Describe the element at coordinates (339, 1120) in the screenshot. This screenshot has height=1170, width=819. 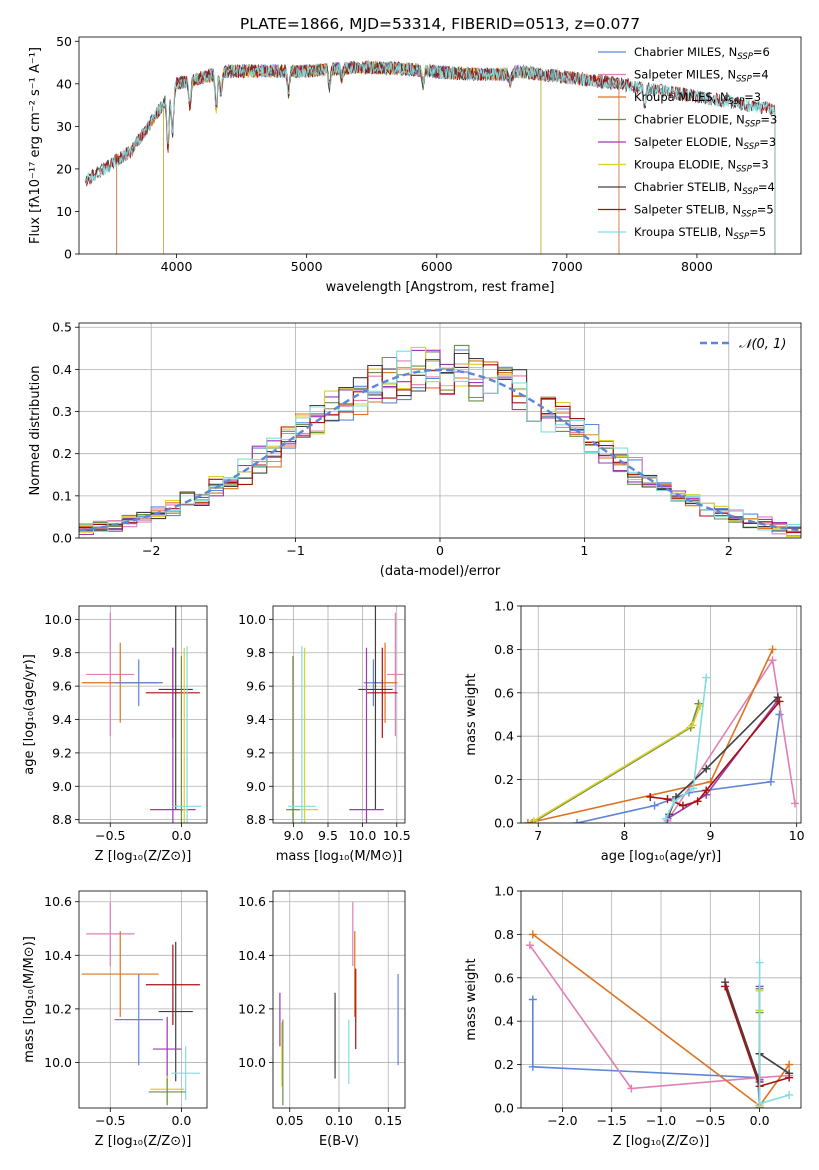
I see `x-tick-label: 0.10` at that location.